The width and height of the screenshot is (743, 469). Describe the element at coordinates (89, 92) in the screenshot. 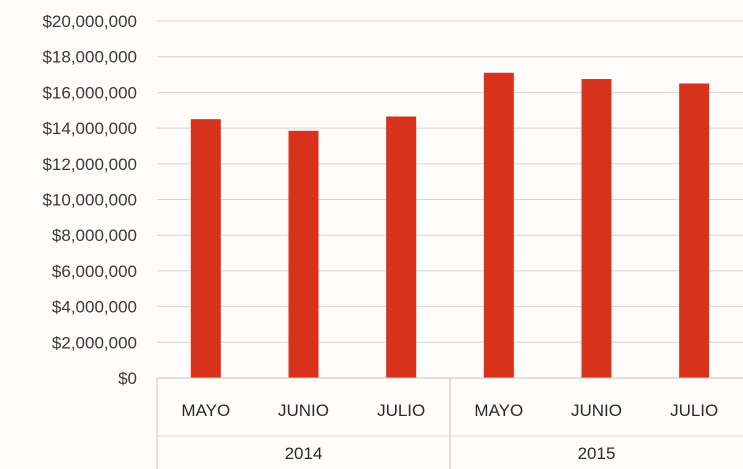

I see `y-tick-label: $16,000,000` at that location.